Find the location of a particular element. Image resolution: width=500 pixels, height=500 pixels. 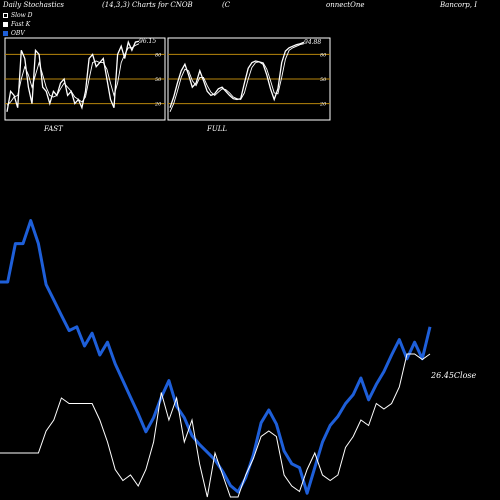

close-price-label: 26.45Close is located at coordinates (453, 375).